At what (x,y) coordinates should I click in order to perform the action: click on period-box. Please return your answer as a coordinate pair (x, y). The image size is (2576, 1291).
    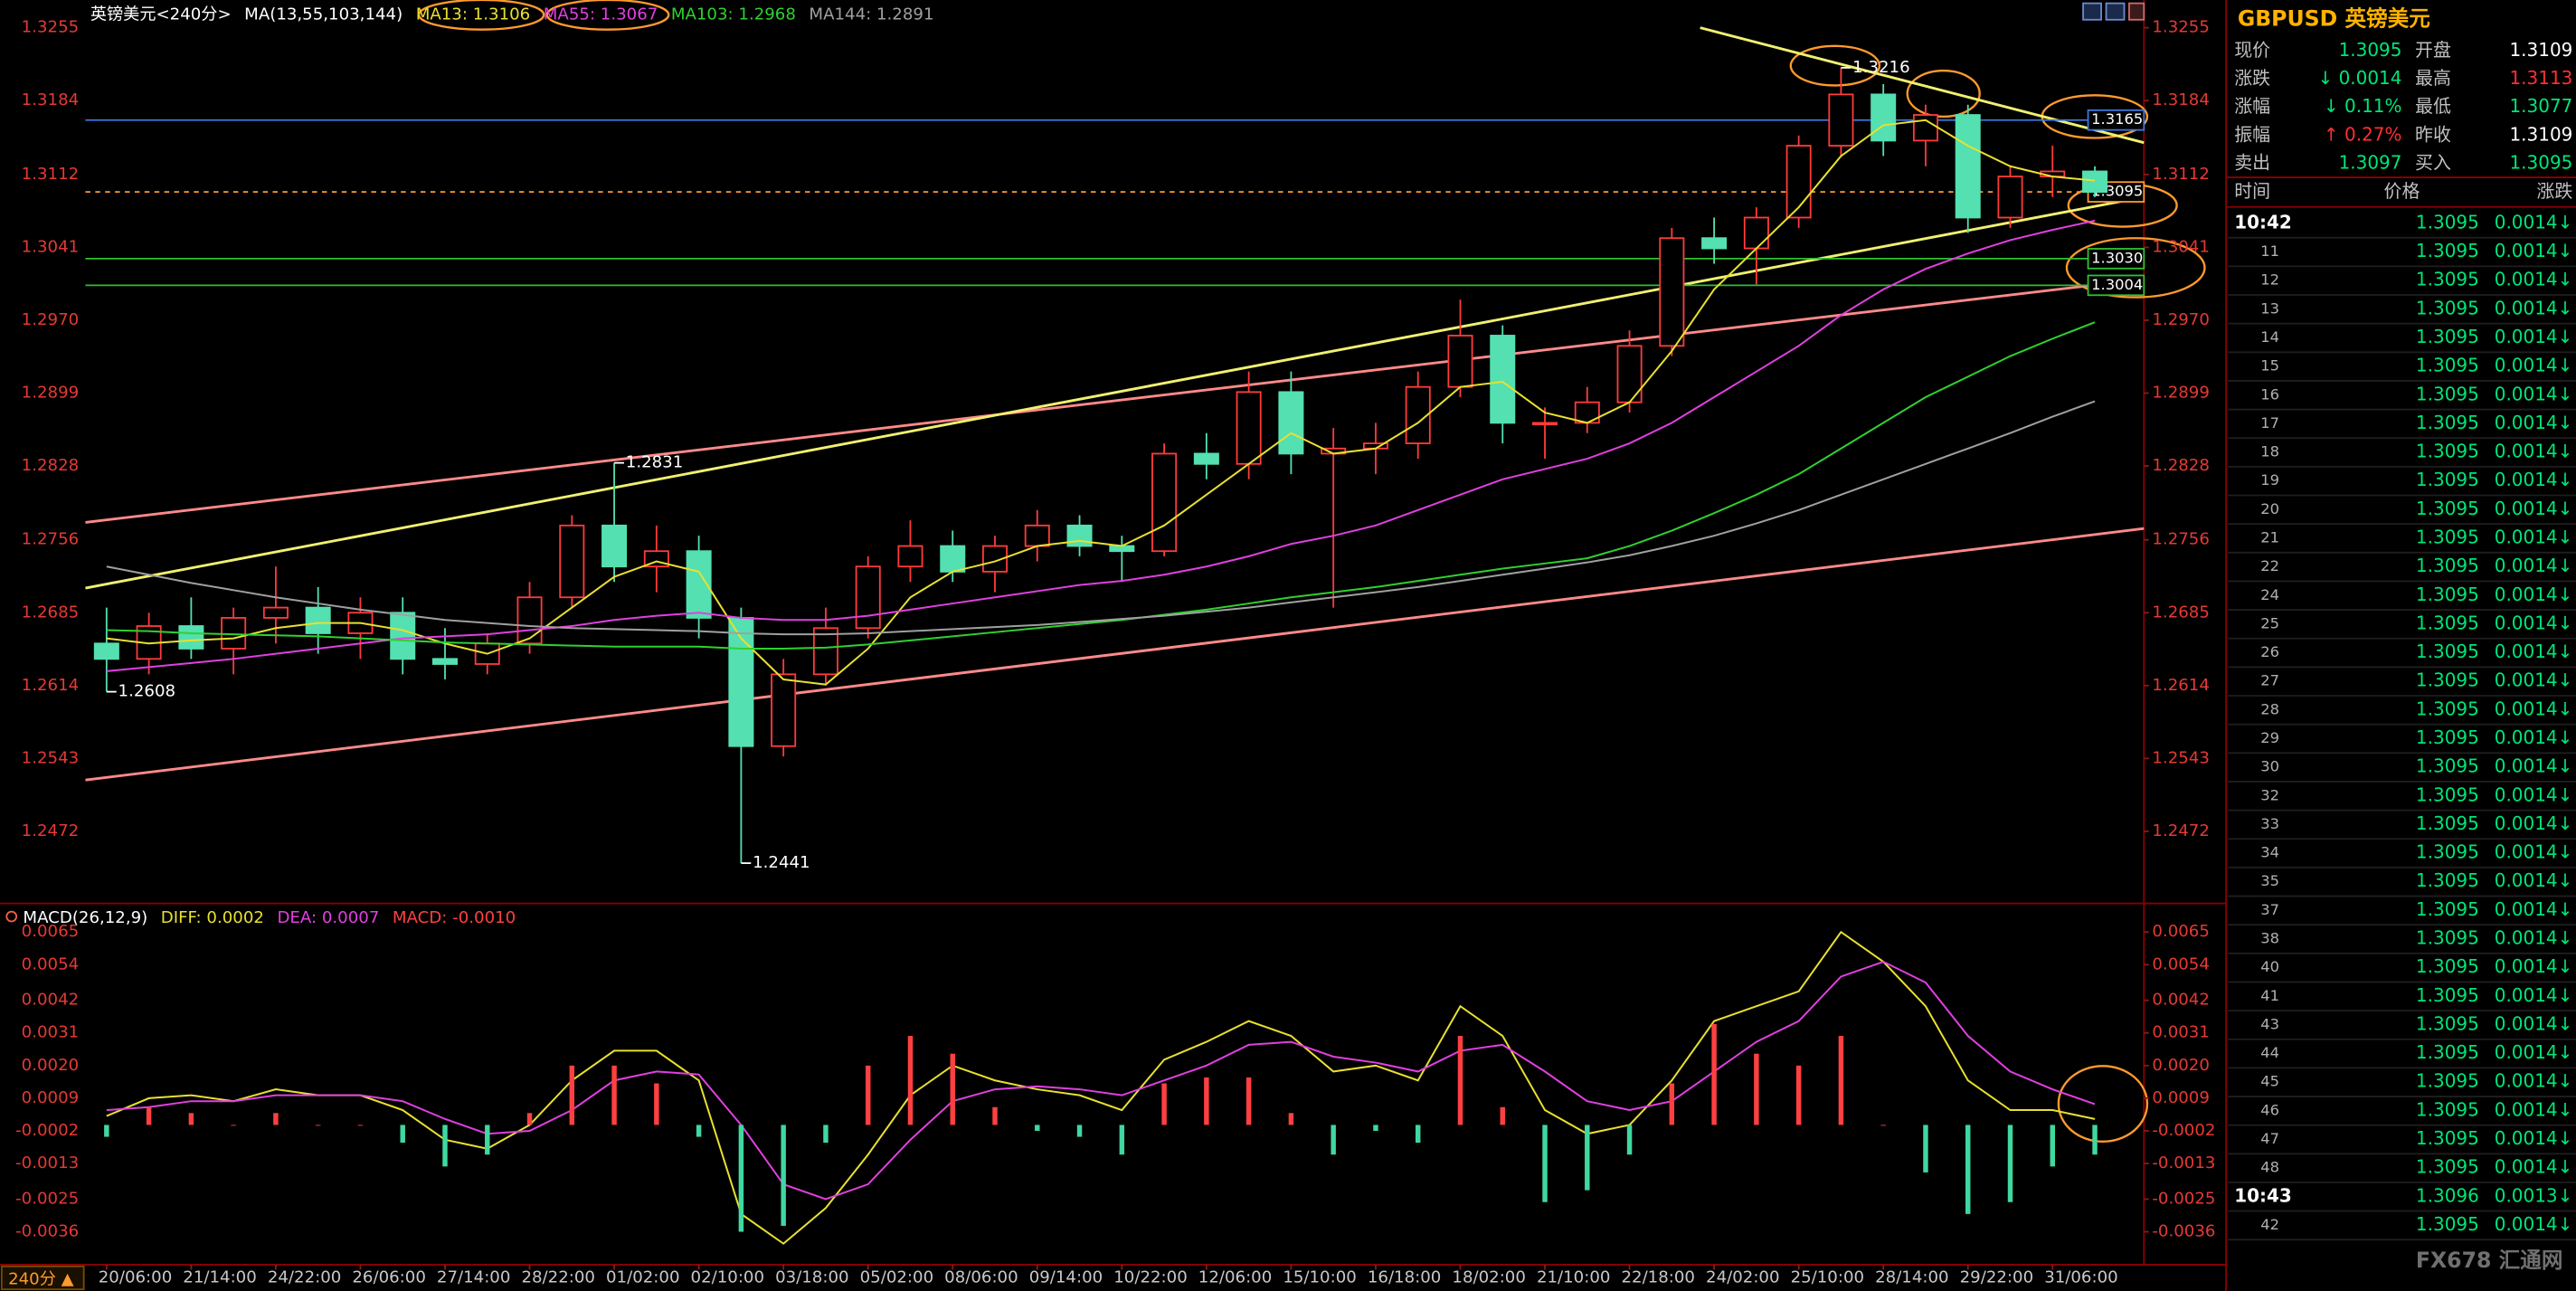
    Looking at the image, I should click on (42, 1278).